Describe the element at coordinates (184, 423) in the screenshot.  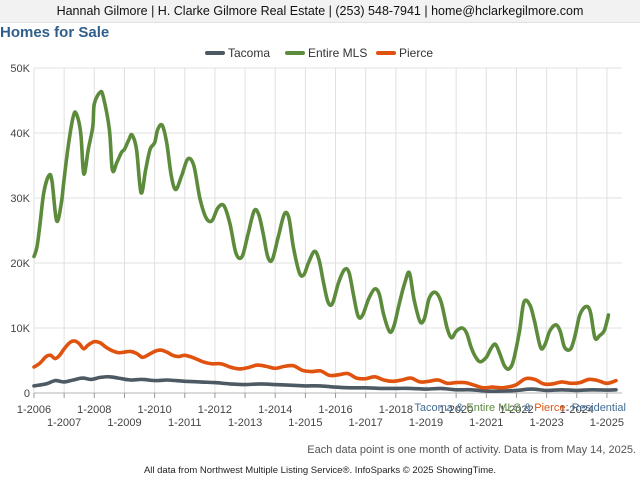
I see `x-tick-label: 1-2011` at that location.